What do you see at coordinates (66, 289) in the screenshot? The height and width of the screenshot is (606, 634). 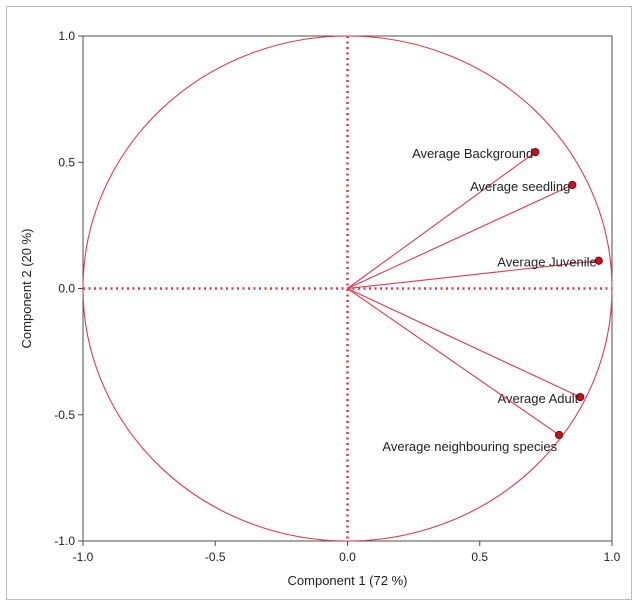 I see `y-tick-label: 0.0` at bounding box center [66, 289].